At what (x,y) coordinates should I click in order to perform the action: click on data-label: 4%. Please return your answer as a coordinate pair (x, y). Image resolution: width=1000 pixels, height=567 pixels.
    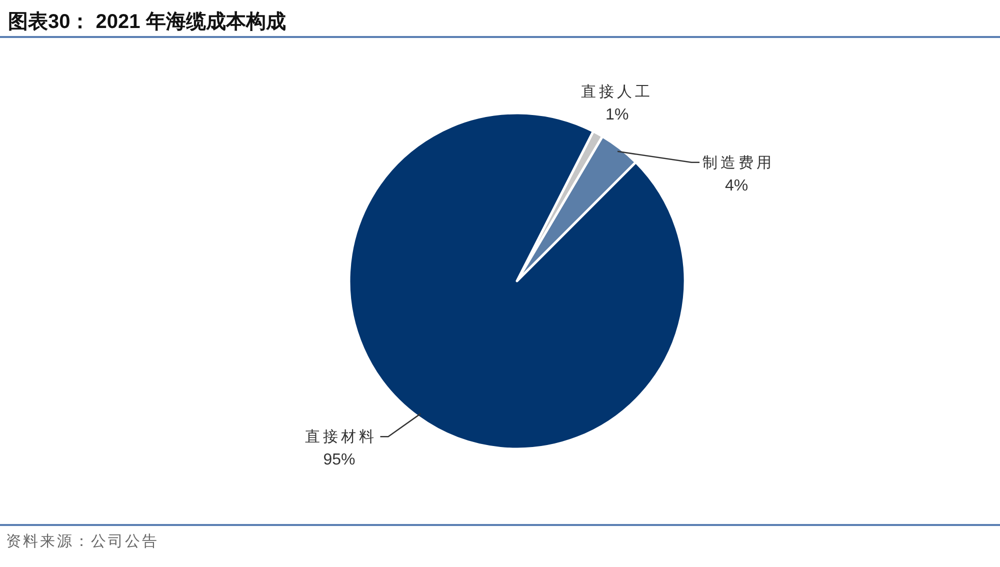
    Looking at the image, I should click on (736, 185).